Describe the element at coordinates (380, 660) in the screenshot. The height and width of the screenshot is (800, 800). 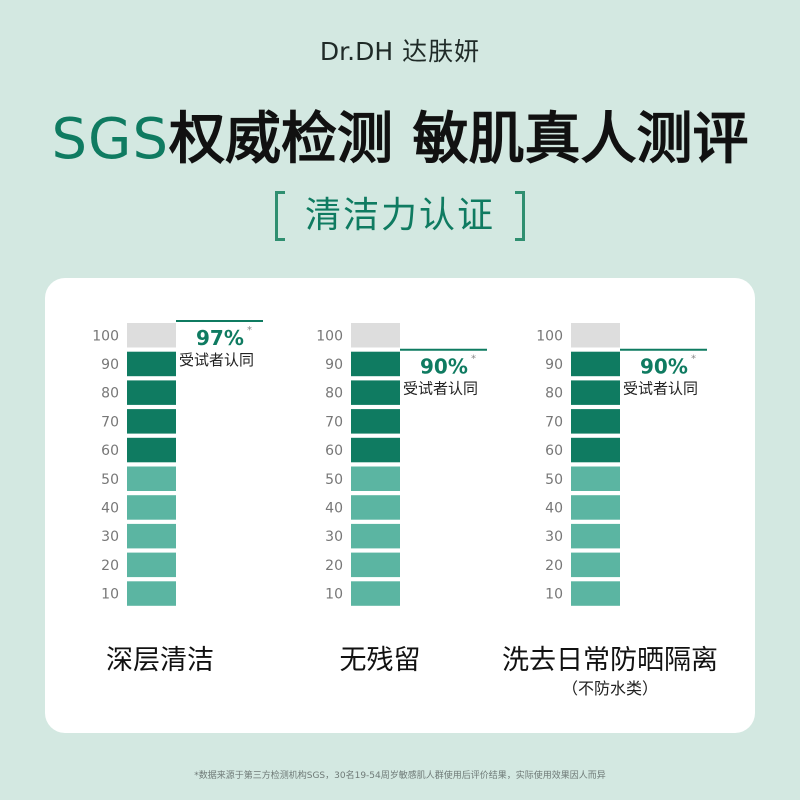
I see `category-label-2: 无残留` at that location.